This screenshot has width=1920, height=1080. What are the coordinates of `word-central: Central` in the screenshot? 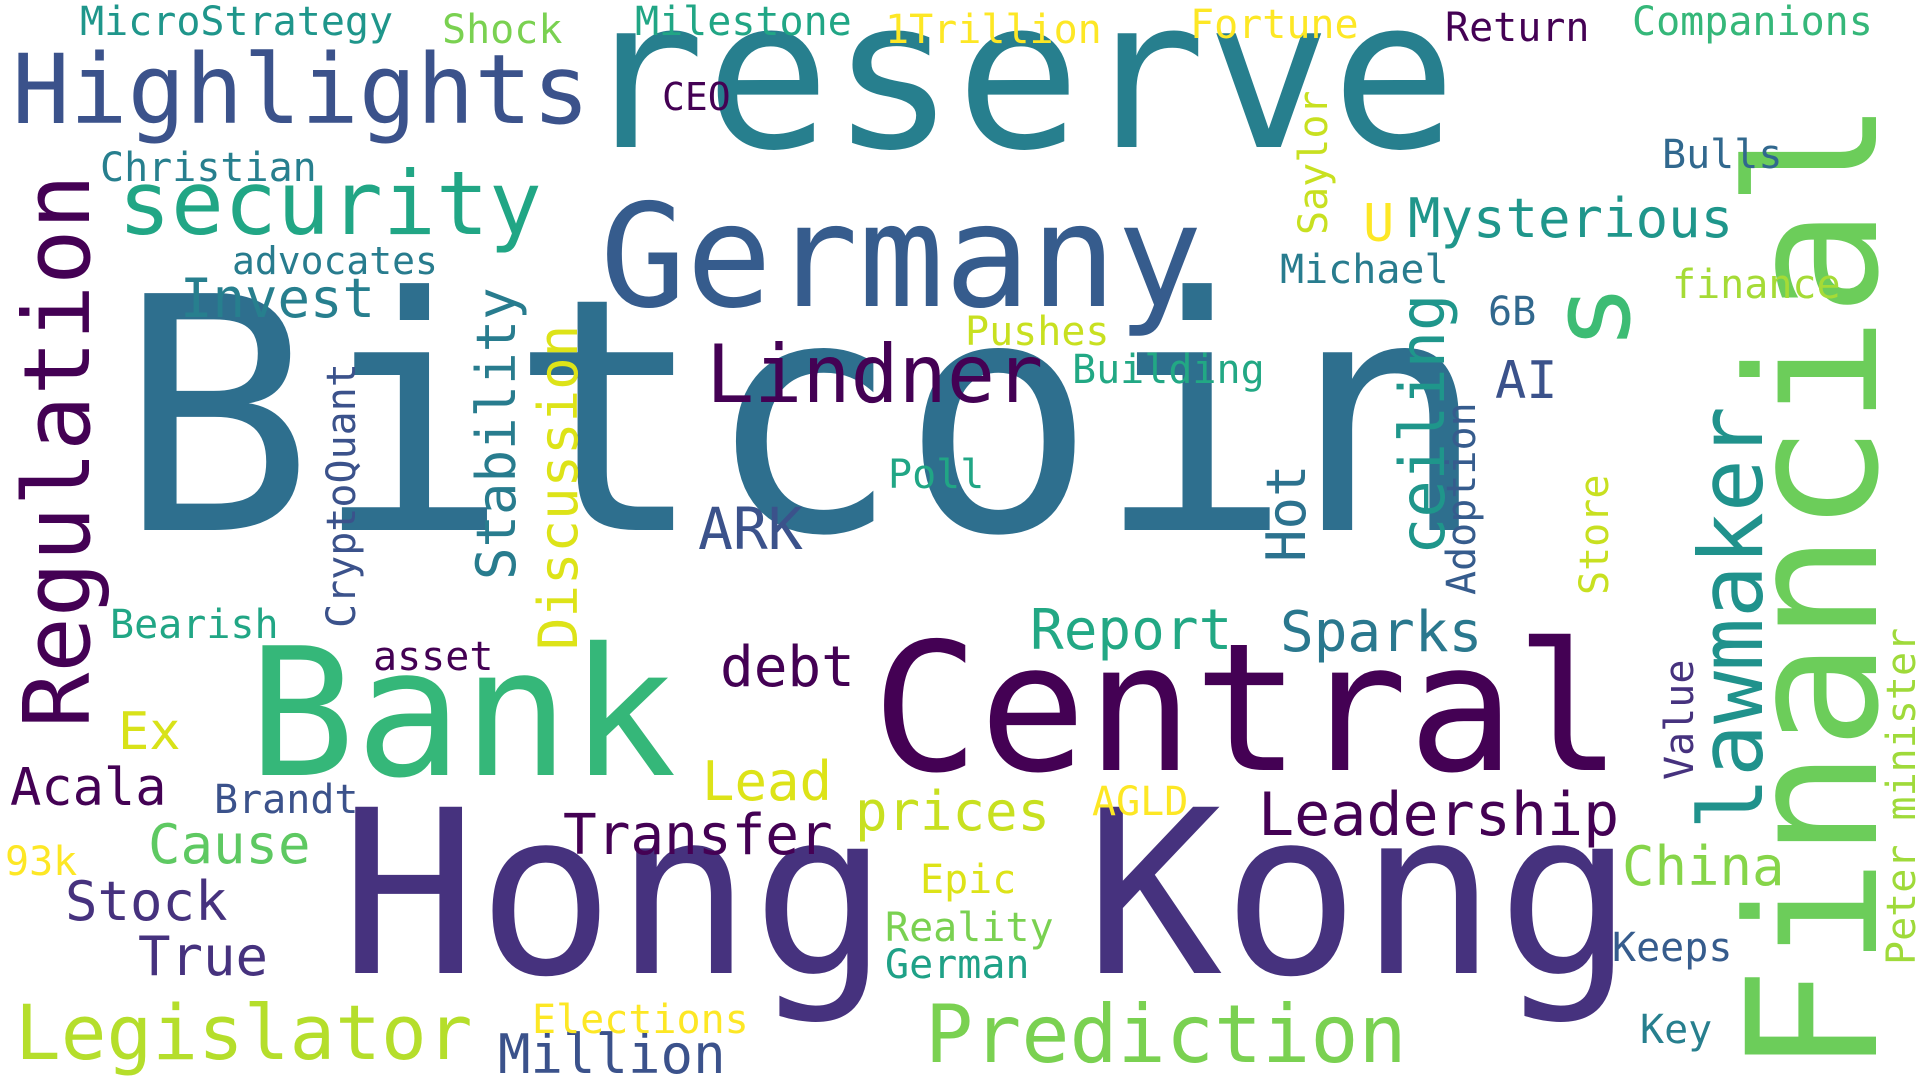 It's located at (1247, 708).